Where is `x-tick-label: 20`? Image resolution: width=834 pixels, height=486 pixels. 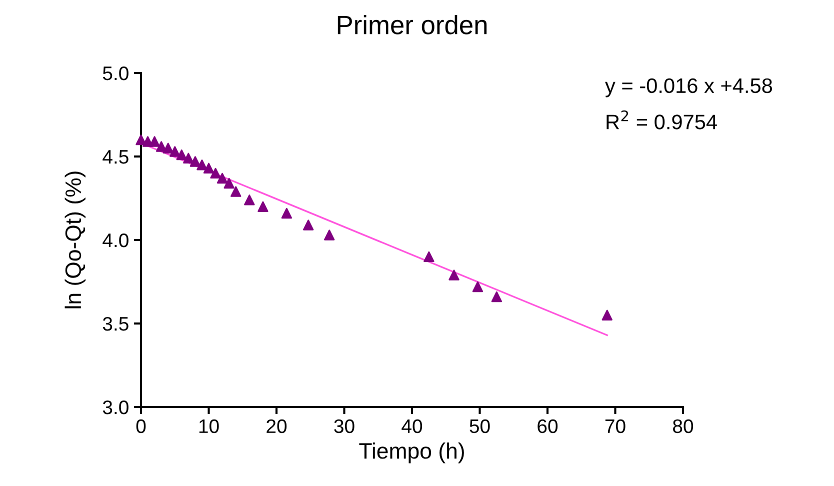 x-tick-label: 20 is located at coordinates (276, 426).